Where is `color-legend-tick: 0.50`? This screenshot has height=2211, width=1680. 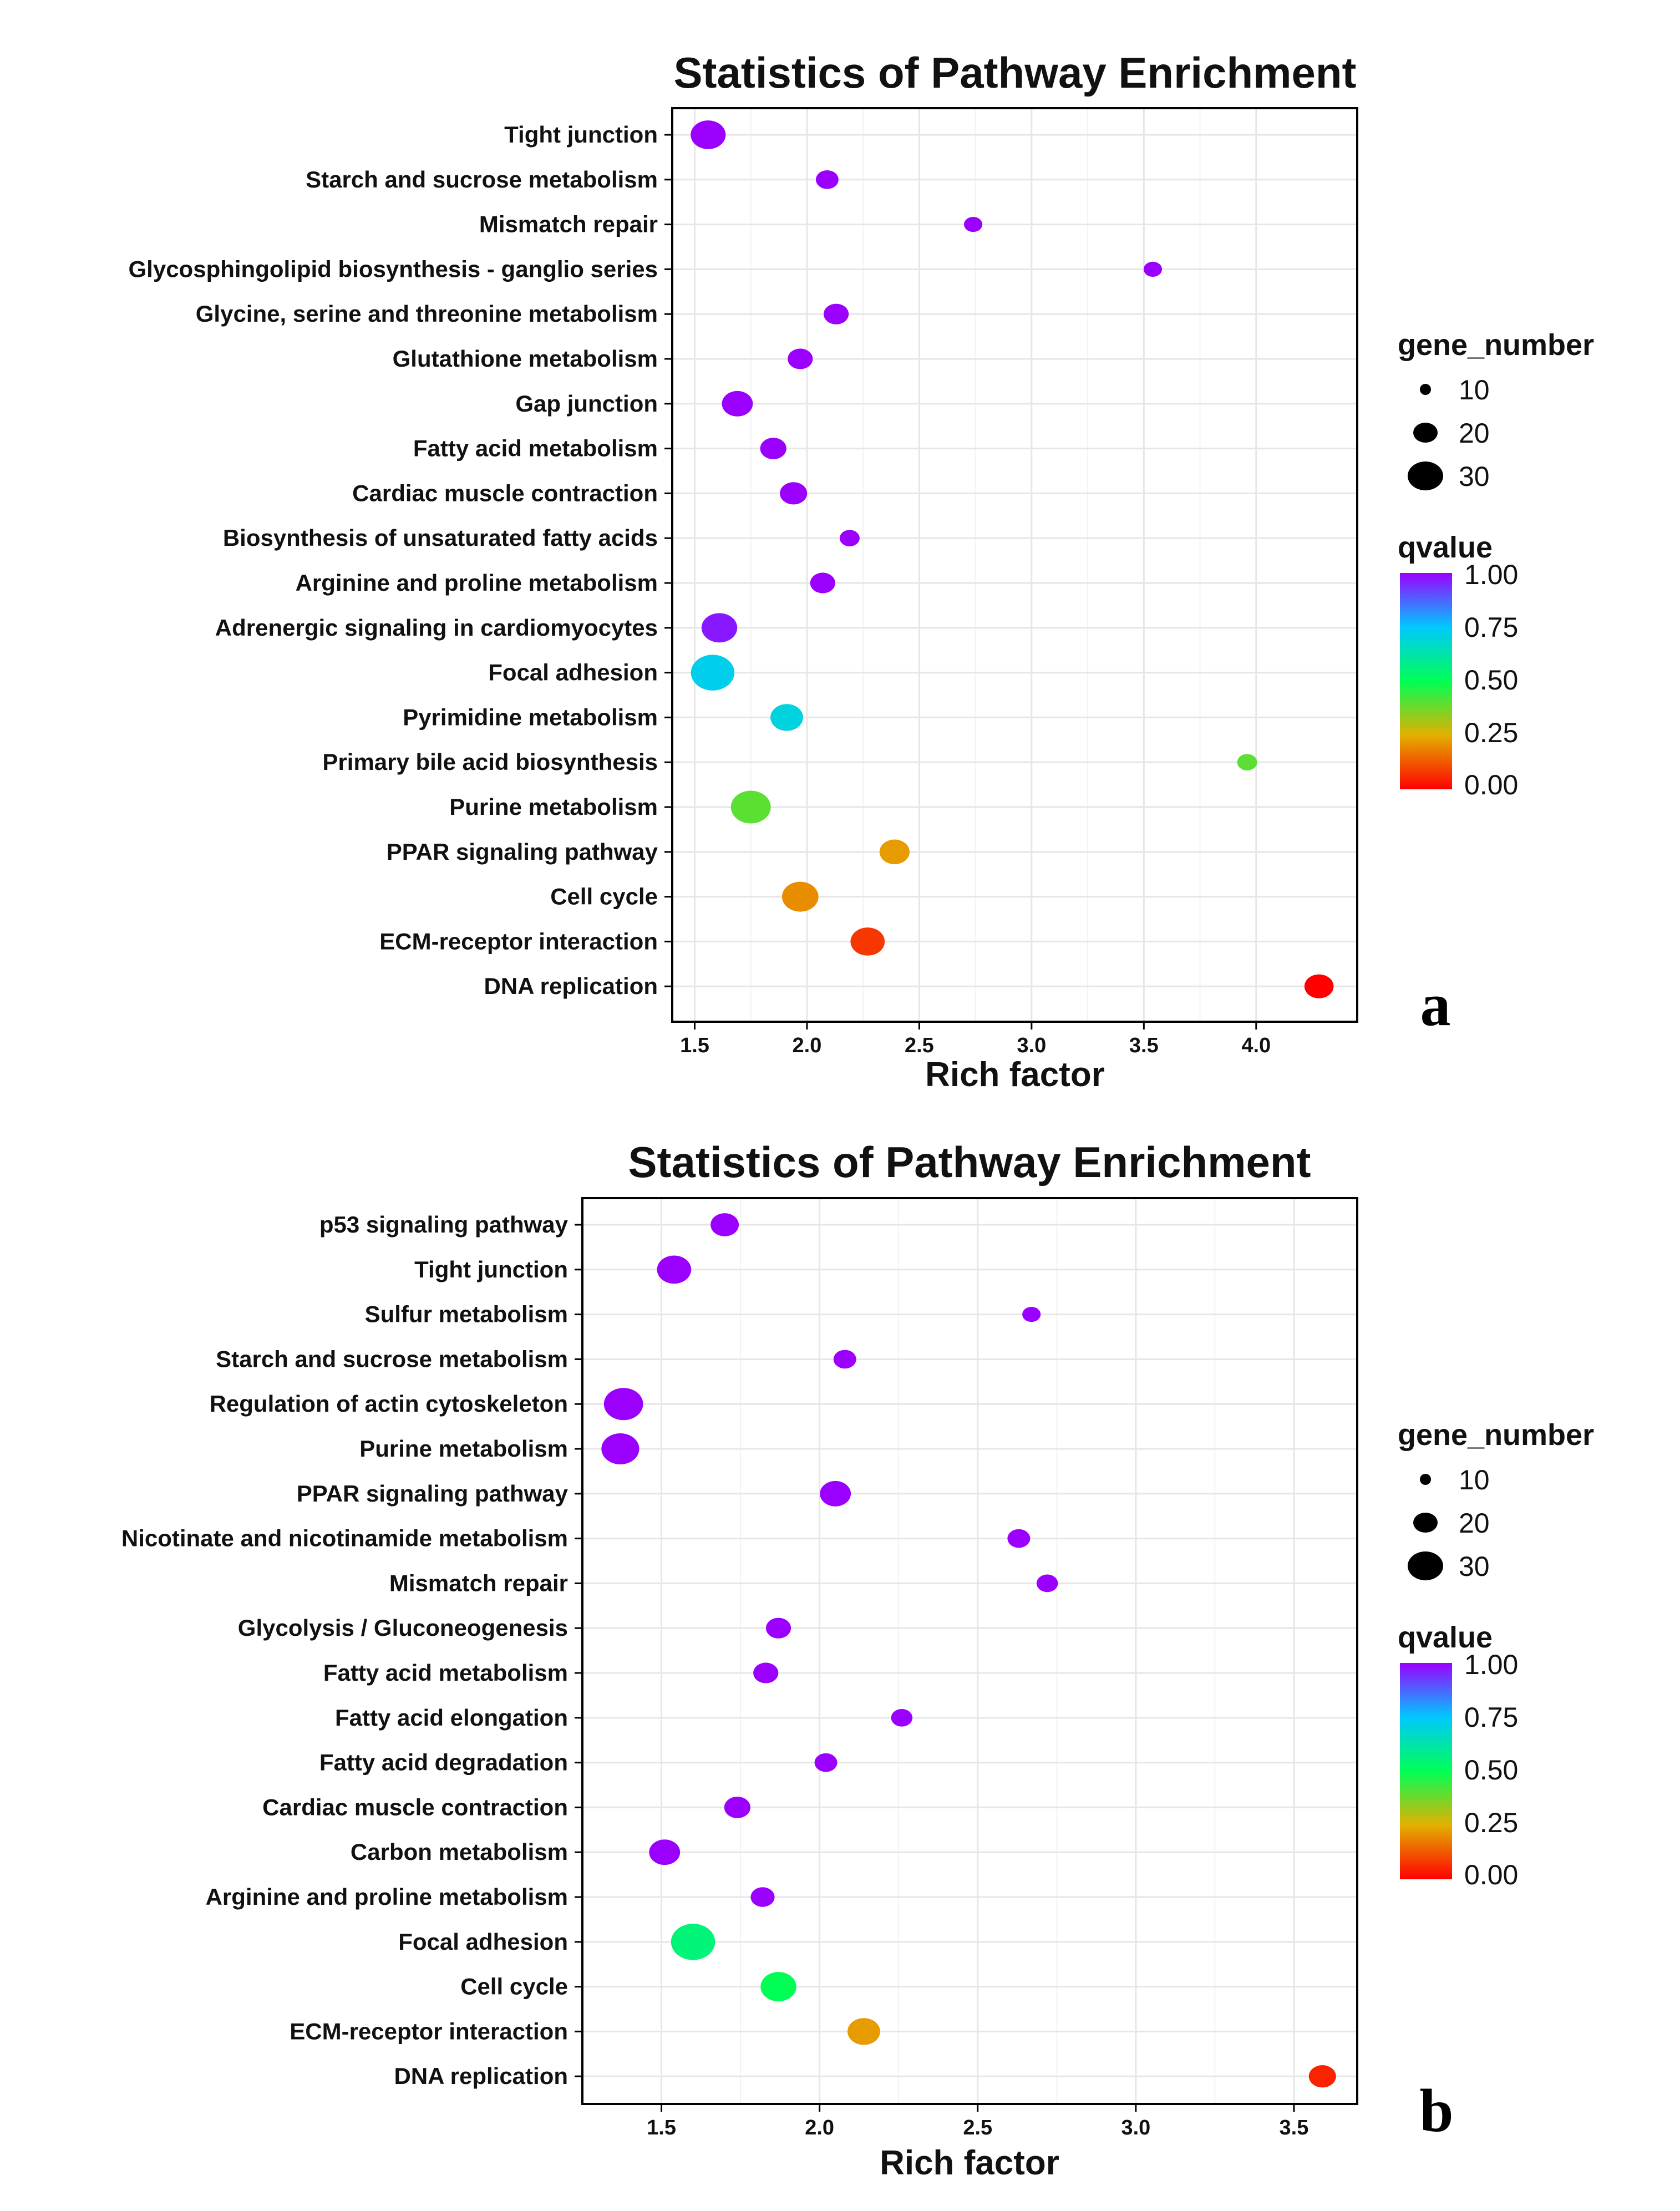
color-legend-tick: 0.50 is located at coordinates (1491, 1770).